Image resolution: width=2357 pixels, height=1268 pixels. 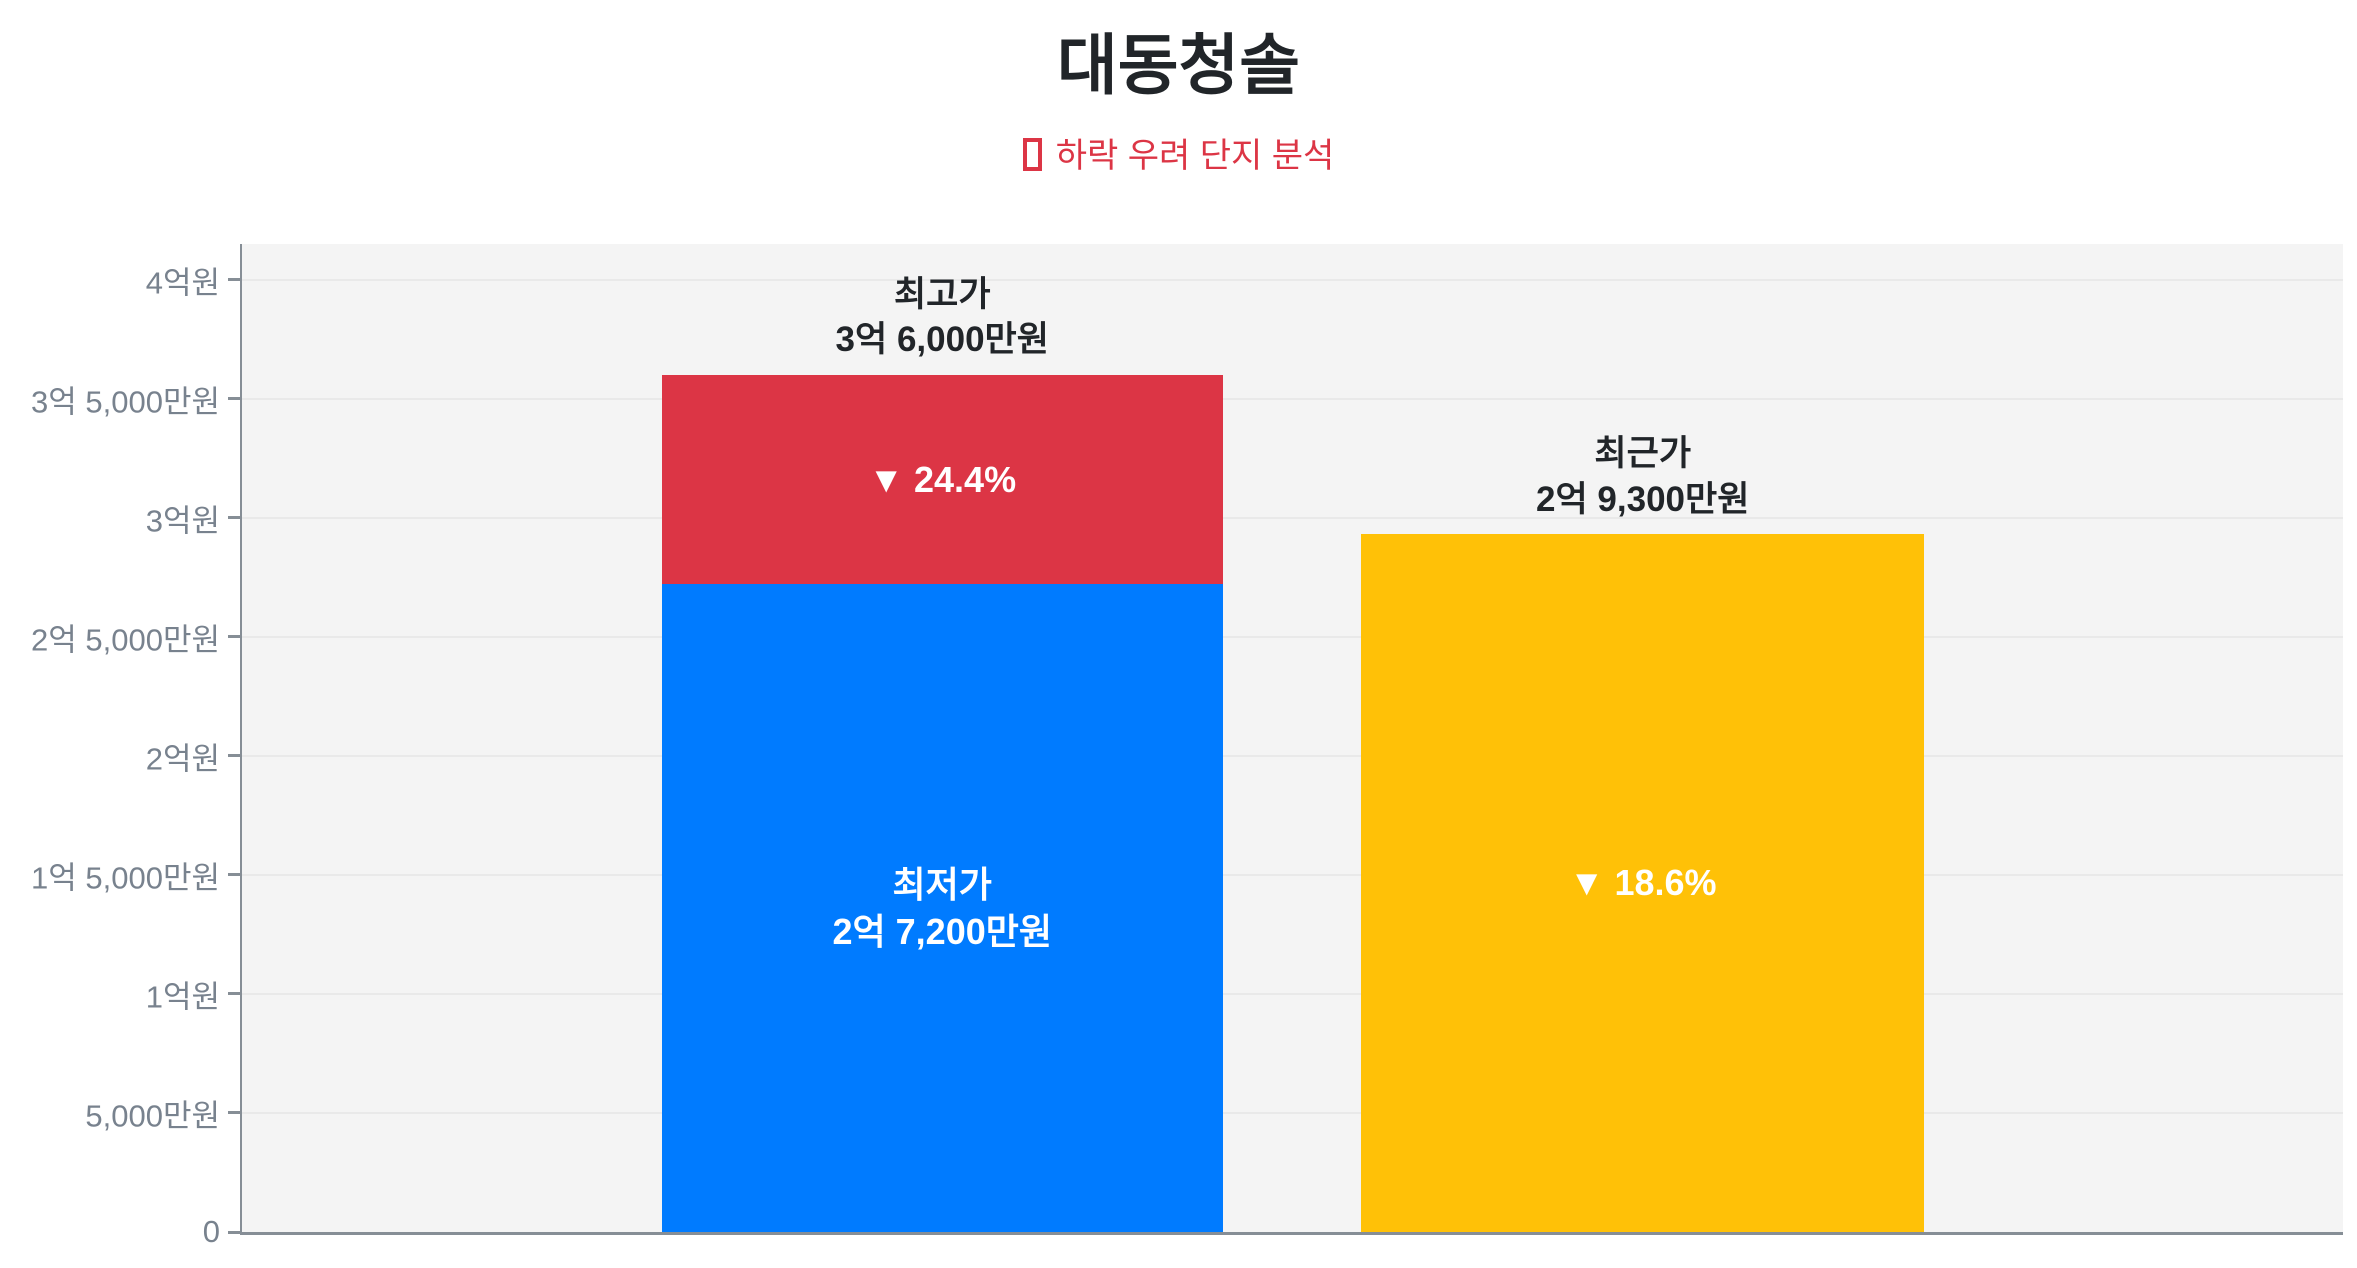 I want to click on recent-price-segment-label: ▼ 18.6%, so click(x=1642, y=883).